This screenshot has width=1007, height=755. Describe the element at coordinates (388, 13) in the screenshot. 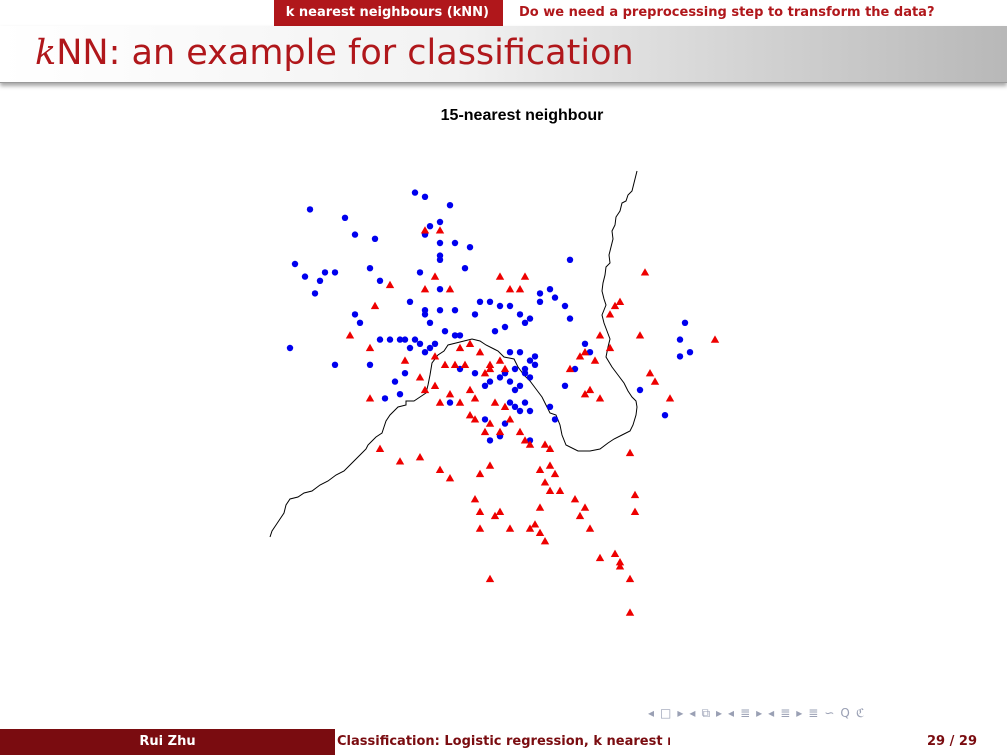

I see `nav-section-current: k nearest neighbours (kNN)` at that location.